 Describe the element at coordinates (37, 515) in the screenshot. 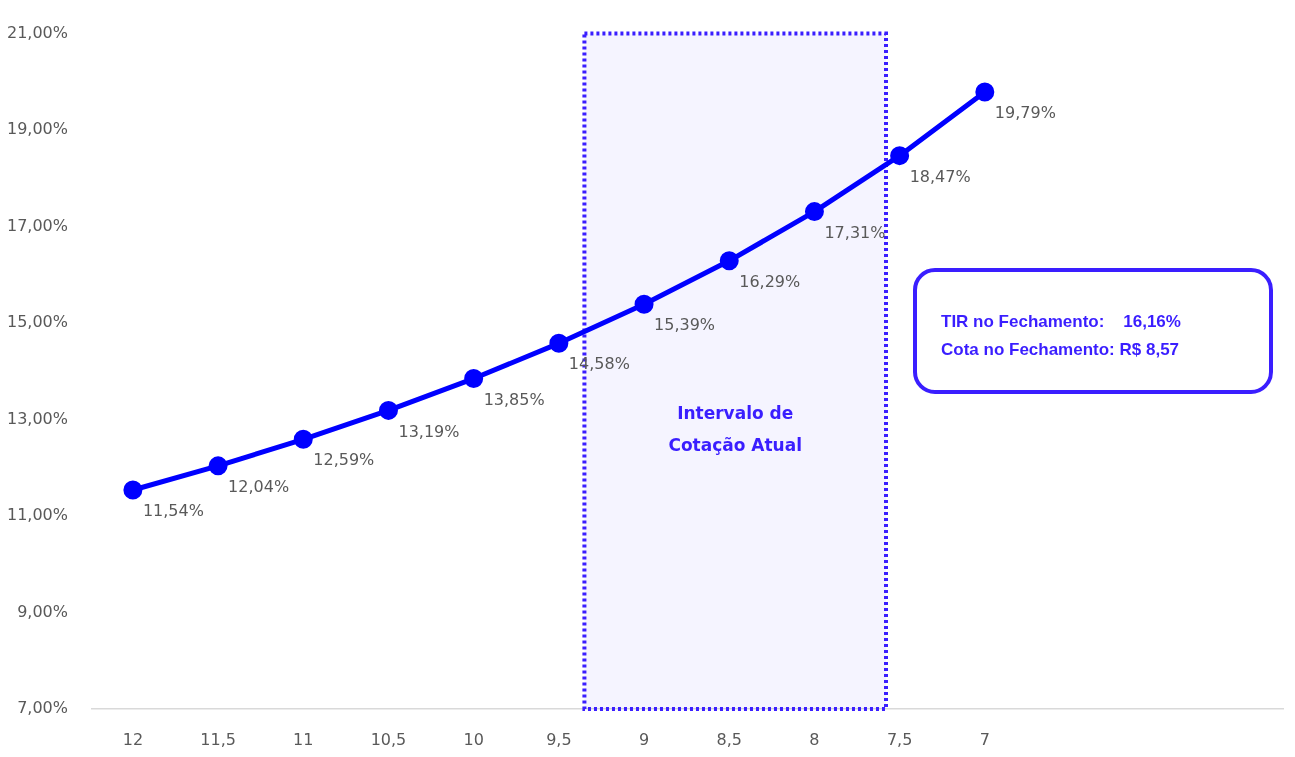

I see `y-tick-label: 11,00%` at that location.